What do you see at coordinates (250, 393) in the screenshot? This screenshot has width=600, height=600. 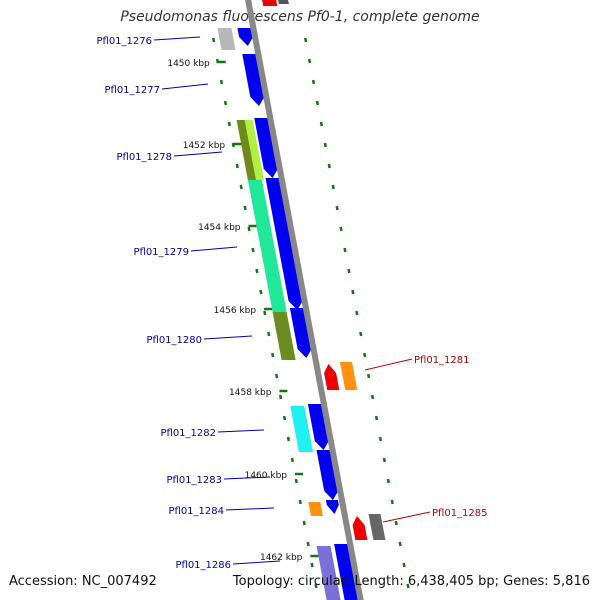 I see `ruler-tick-label: 1458 kbp` at bounding box center [250, 393].